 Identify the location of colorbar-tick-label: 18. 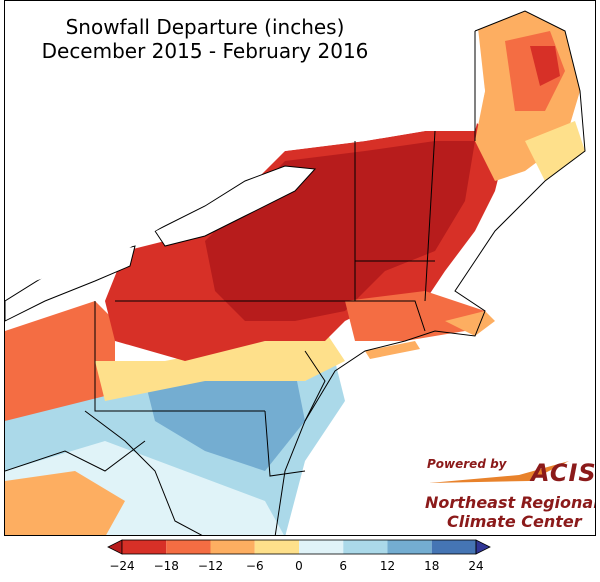
(431, 566).